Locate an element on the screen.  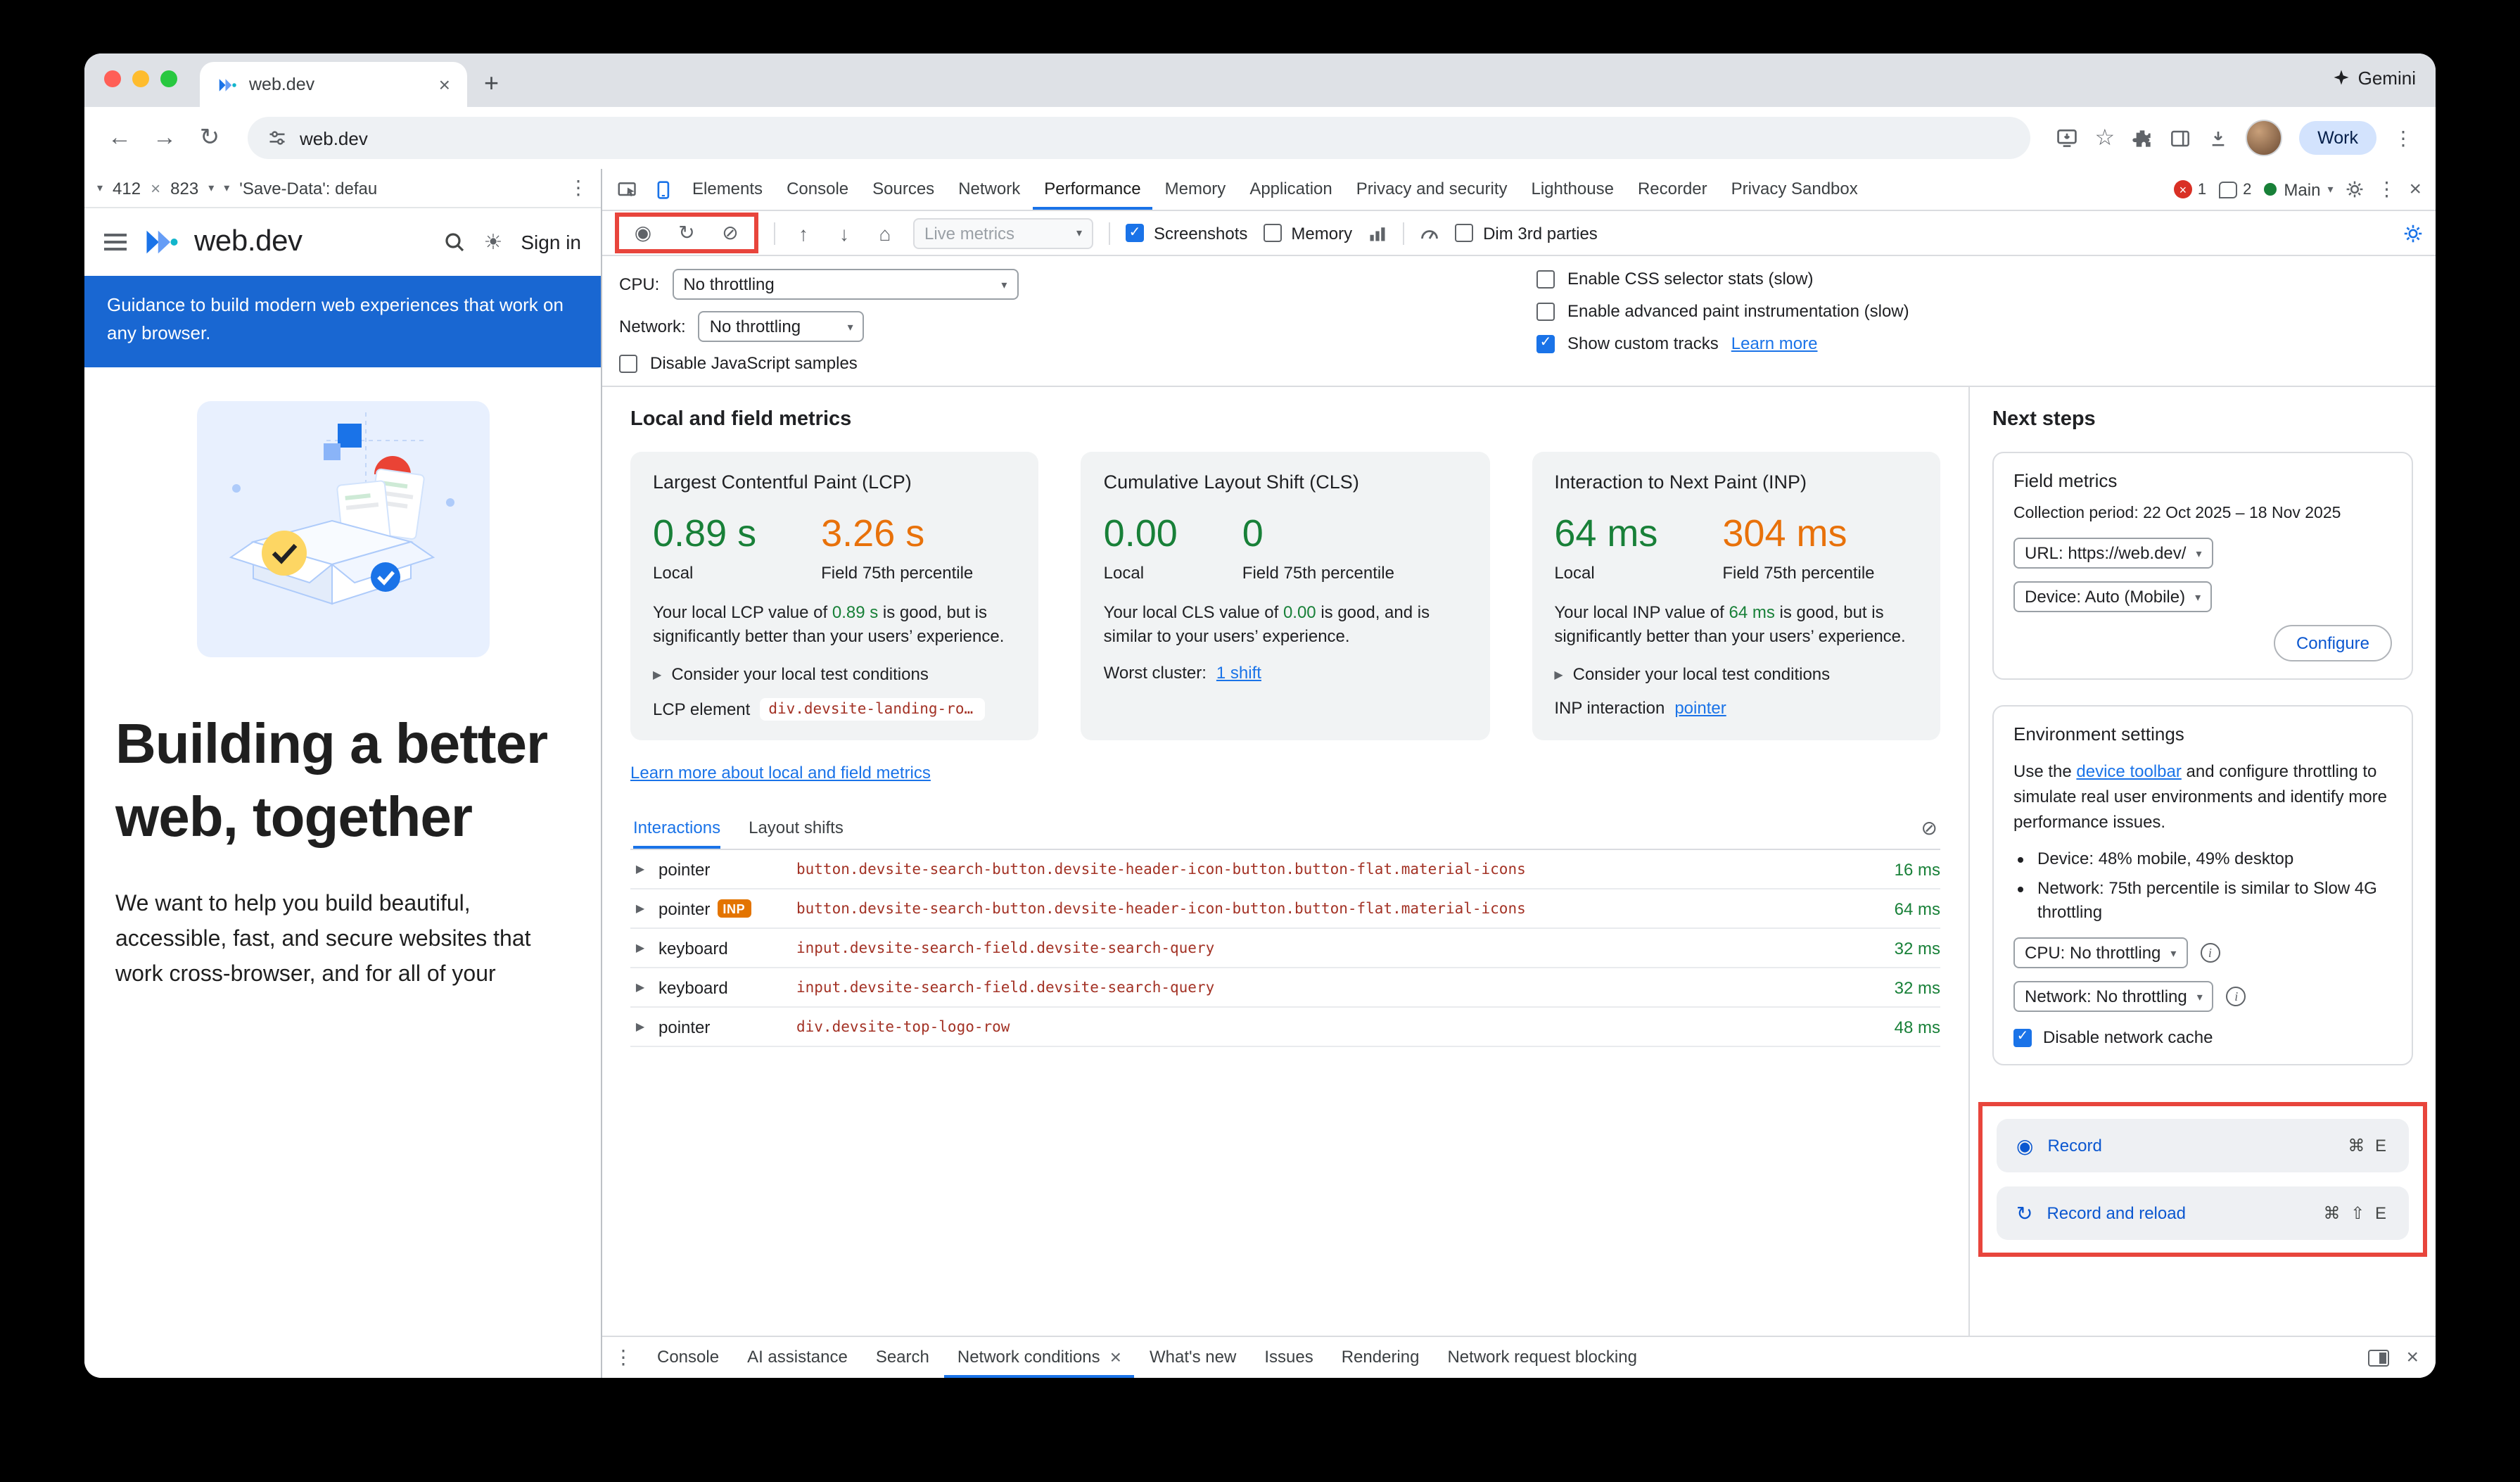
webdev-logo-icon is located at coordinates (161, 242).